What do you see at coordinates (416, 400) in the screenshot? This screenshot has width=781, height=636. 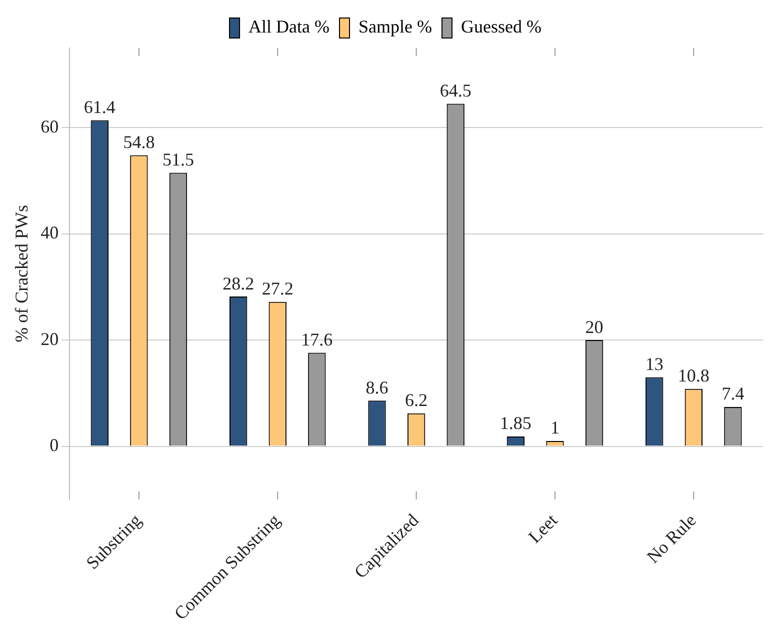 I see `data-label: 6.2` at bounding box center [416, 400].